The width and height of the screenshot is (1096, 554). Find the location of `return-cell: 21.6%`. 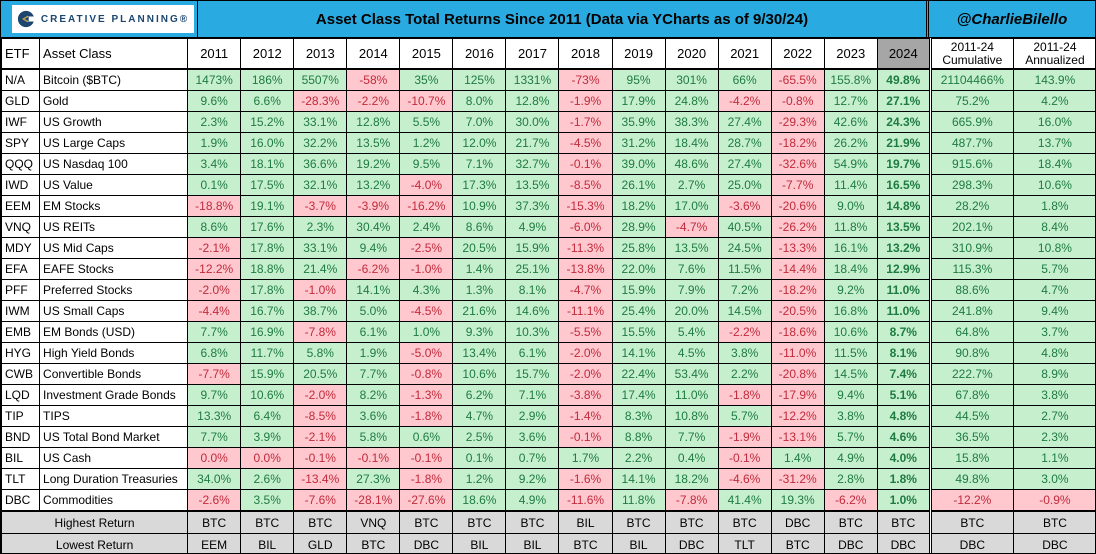

return-cell: 21.6% is located at coordinates (479, 311).